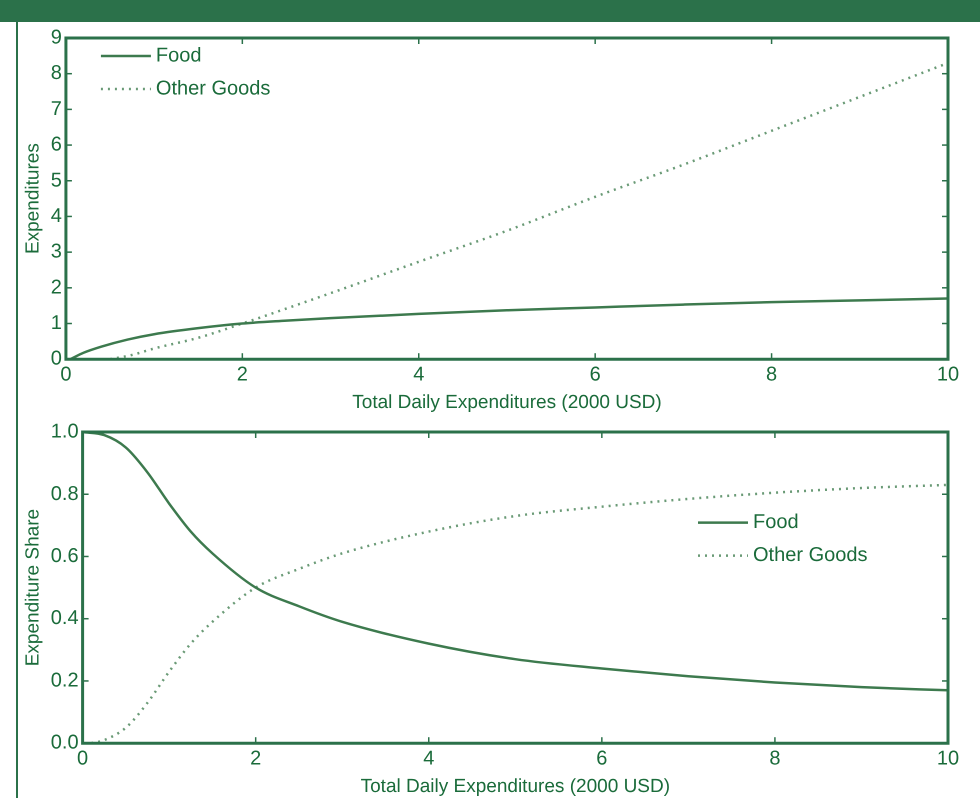 This screenshot has height=798, width=980. What do you see at coordinates (508, 328) in the screenshot?
I see `line-series` at bounding box center [508, 328].